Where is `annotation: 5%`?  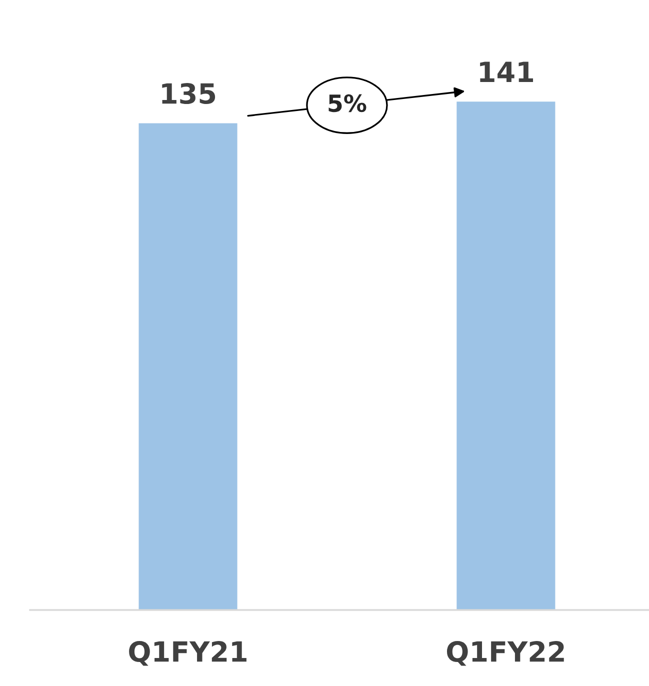
annotation: 5% is located at coordinates (347, 103).